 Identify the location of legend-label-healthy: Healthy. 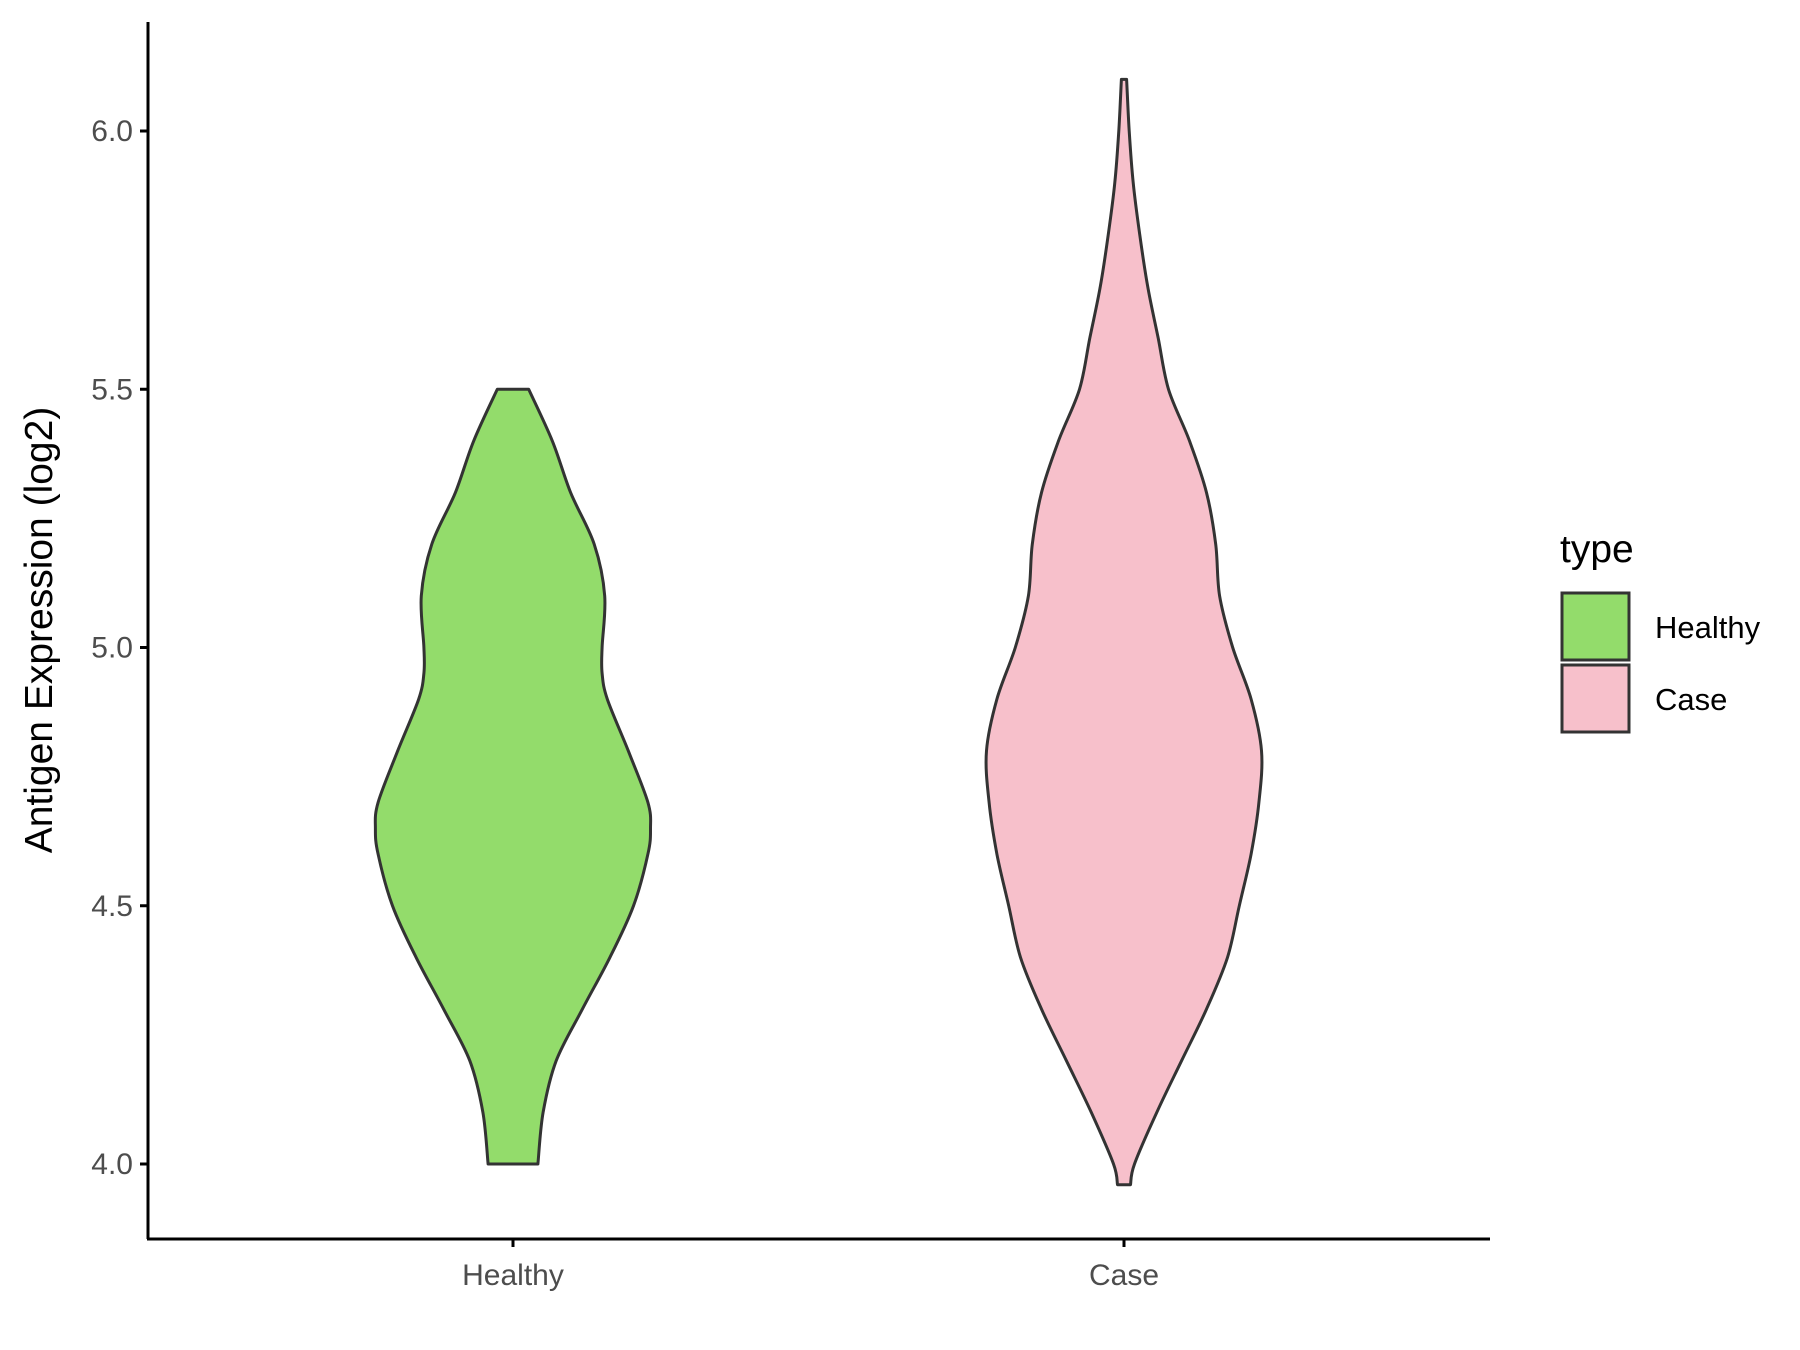
(1708, 627).